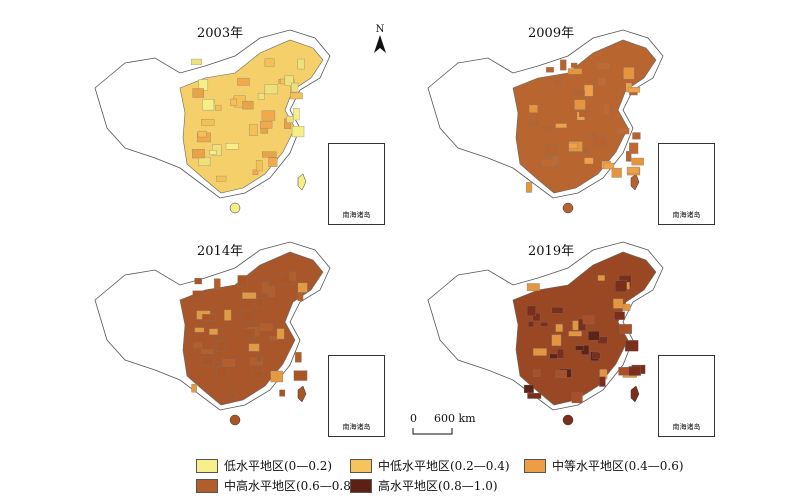  I want to click on north-arrow-icon, so click(380, 44).